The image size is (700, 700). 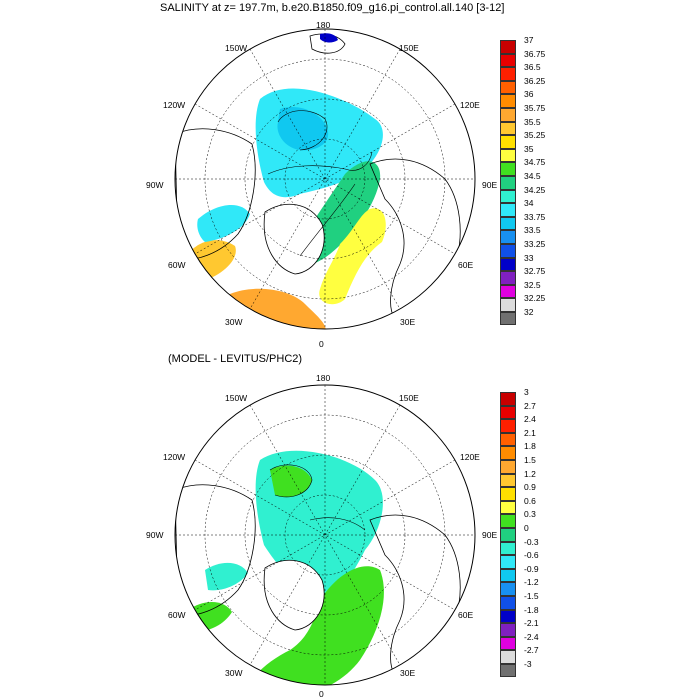 What do you see at coordinates (531, 582) in the screenshot?
I see `colorbar-label: -1.2` at bounding box center [531, 582].